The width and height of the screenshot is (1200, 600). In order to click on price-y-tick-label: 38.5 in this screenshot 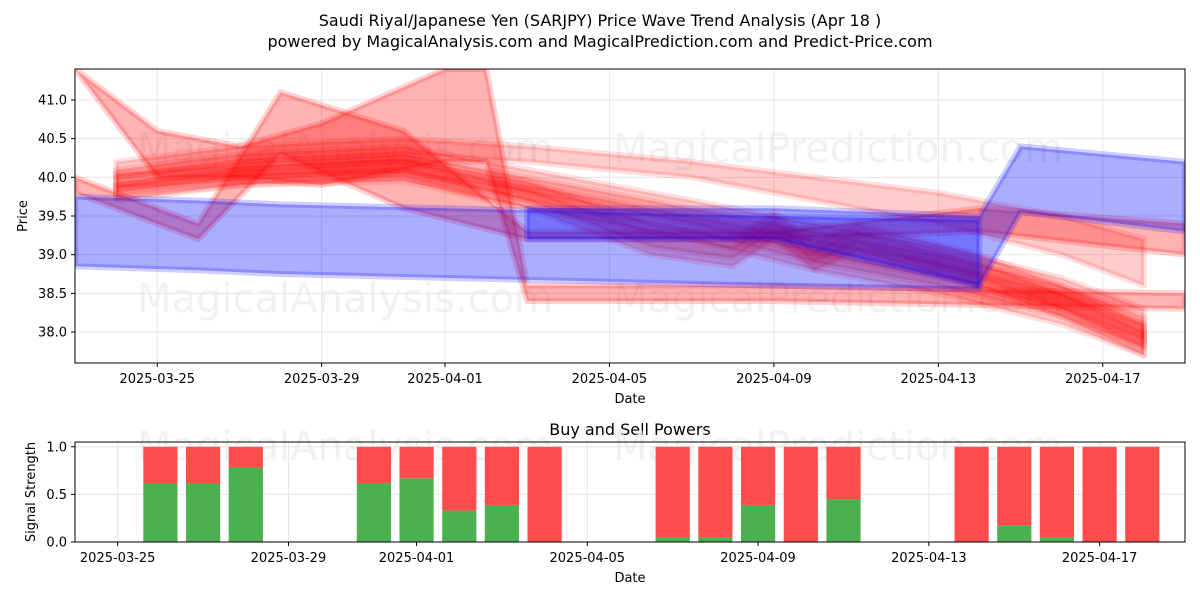, I will do `click(52, 294)`.